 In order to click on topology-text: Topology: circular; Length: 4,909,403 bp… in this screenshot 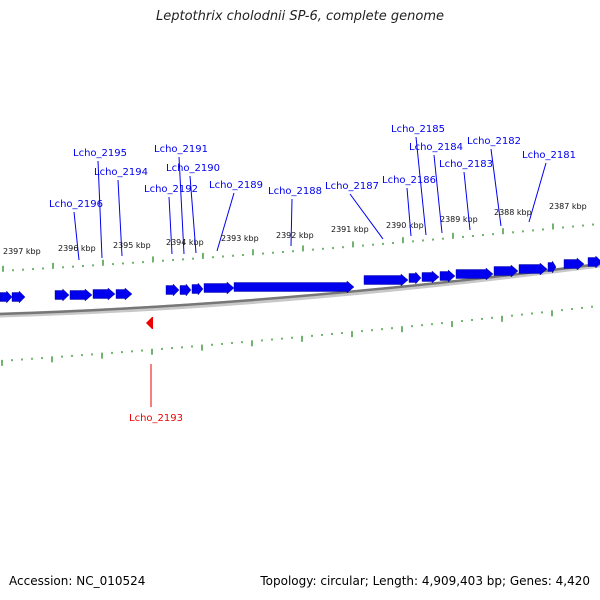, I will do `click(425, 581)`.